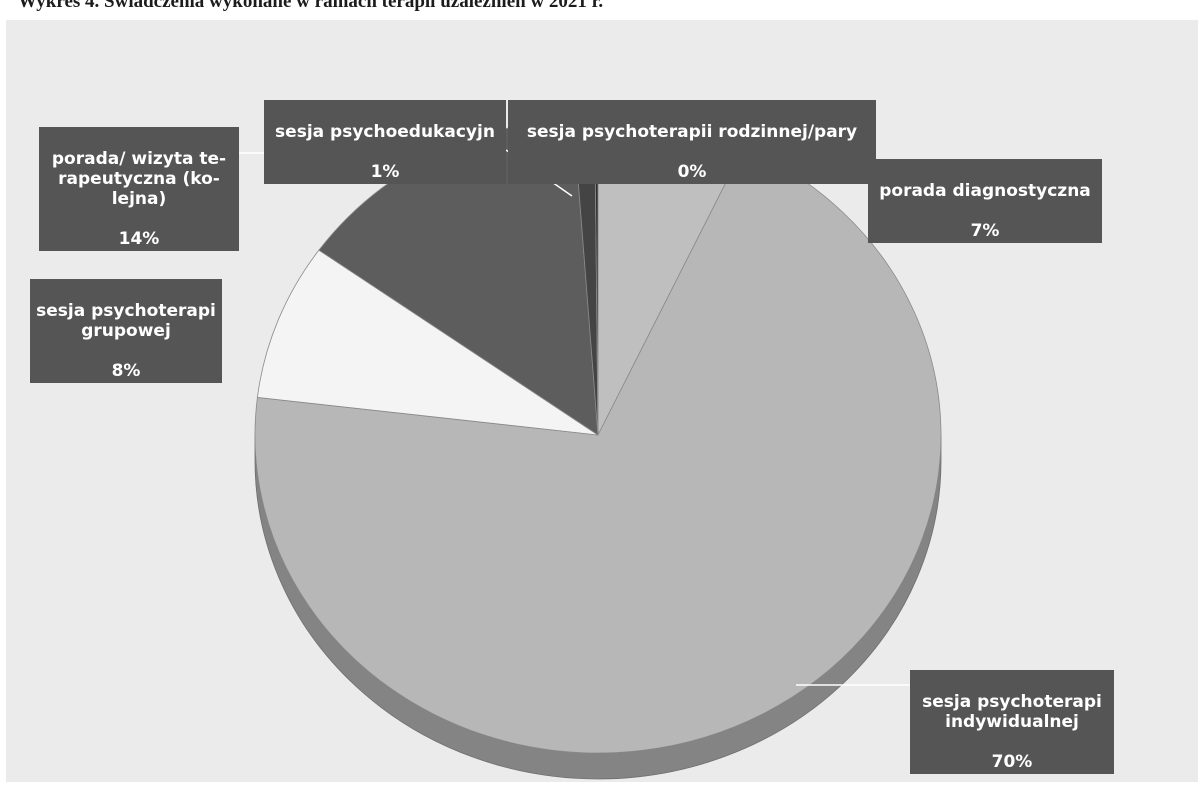 The height and width of the screenshot is (787, 1204). What do you see at coordinates (139, 239) in the screenshot?
I see `label-value-wizyta-terapeutyczna: 14%` at bounding box center [139, 239].